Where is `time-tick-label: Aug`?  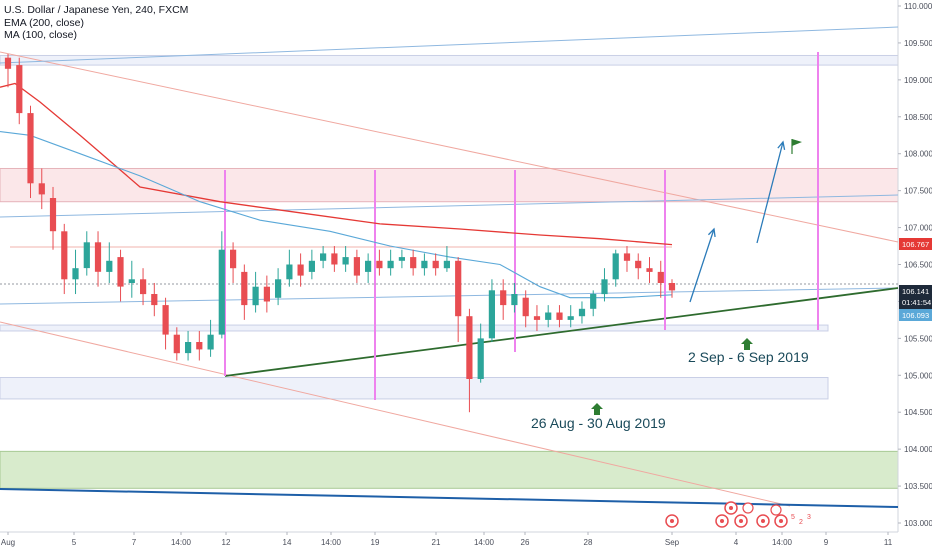
time-tick-label: Aug is located at coordinates (8, 542).